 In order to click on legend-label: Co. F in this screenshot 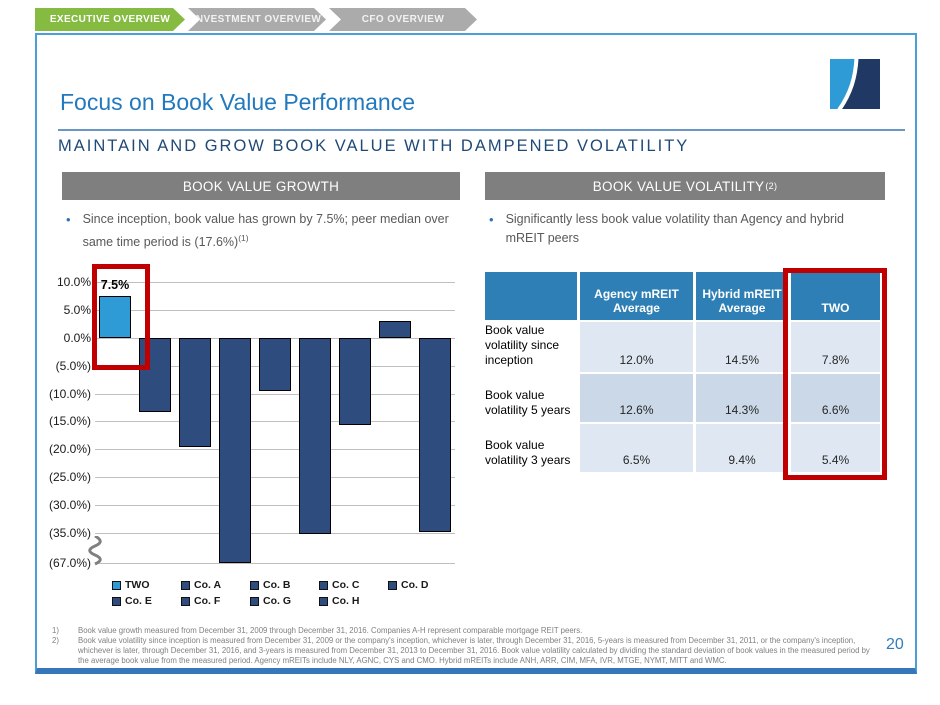, I will do `click(207, 601)`.